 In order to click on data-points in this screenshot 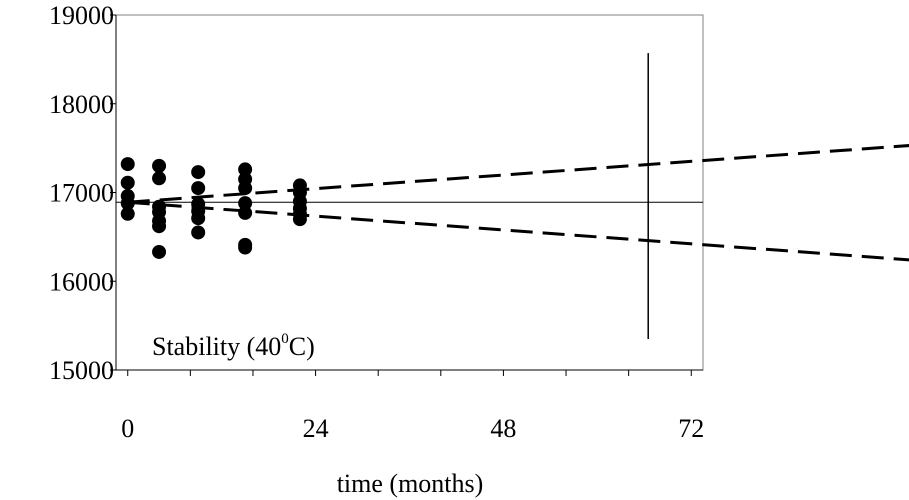, I will do `click(213, 208)`.